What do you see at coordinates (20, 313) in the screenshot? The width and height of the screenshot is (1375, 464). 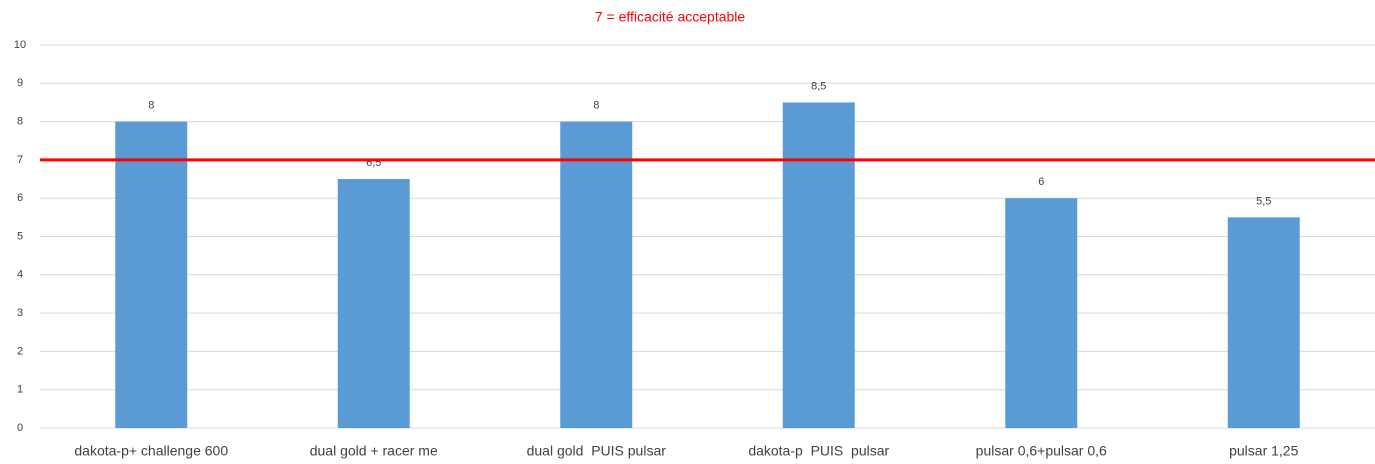 I see `y-tick-label: 3` at bounding box center [20, 313].